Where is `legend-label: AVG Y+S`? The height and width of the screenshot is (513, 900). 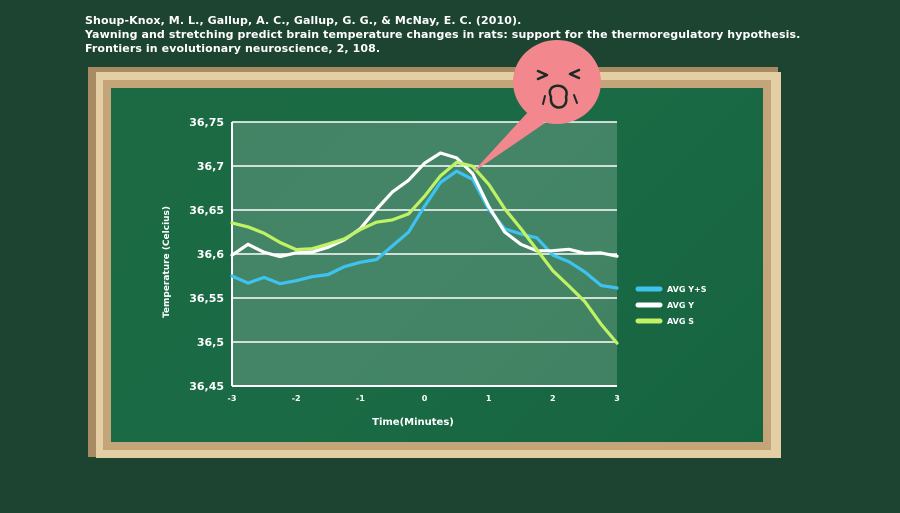 legend-label: AVG Y+S is located at coordinates (687, 289).